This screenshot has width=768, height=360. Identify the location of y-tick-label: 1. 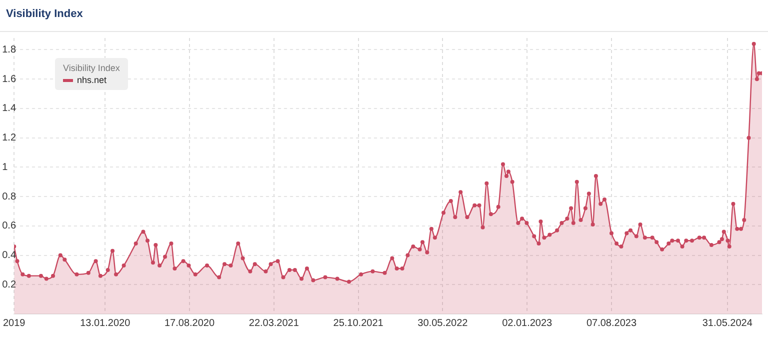
(5, 167).